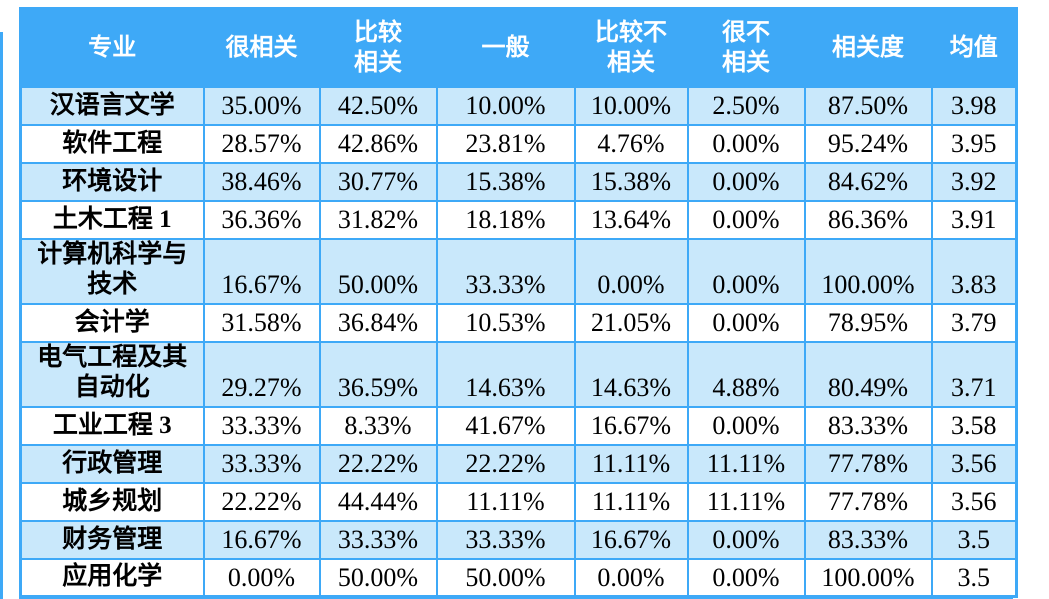 The image size is (1049, 599). What do you see at coordinates (1, 315) in the screenshot?
I see `left-cutoff-table-edge-line` at bounding box center [1, 315].